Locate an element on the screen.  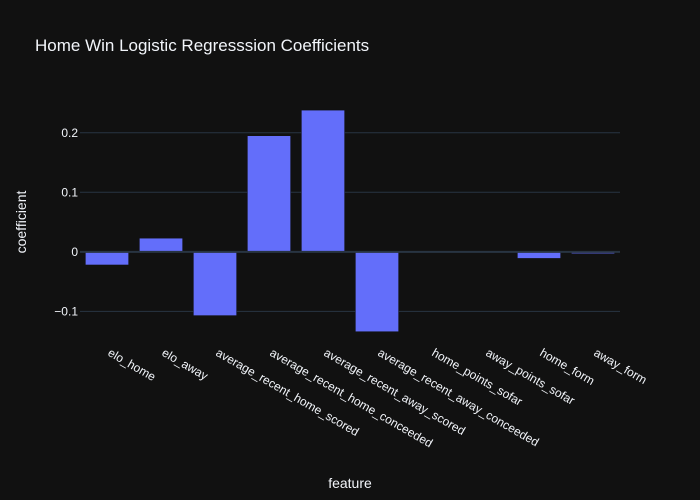
bar-average-recent-away-conceeded is located at coordinates (377, 291).